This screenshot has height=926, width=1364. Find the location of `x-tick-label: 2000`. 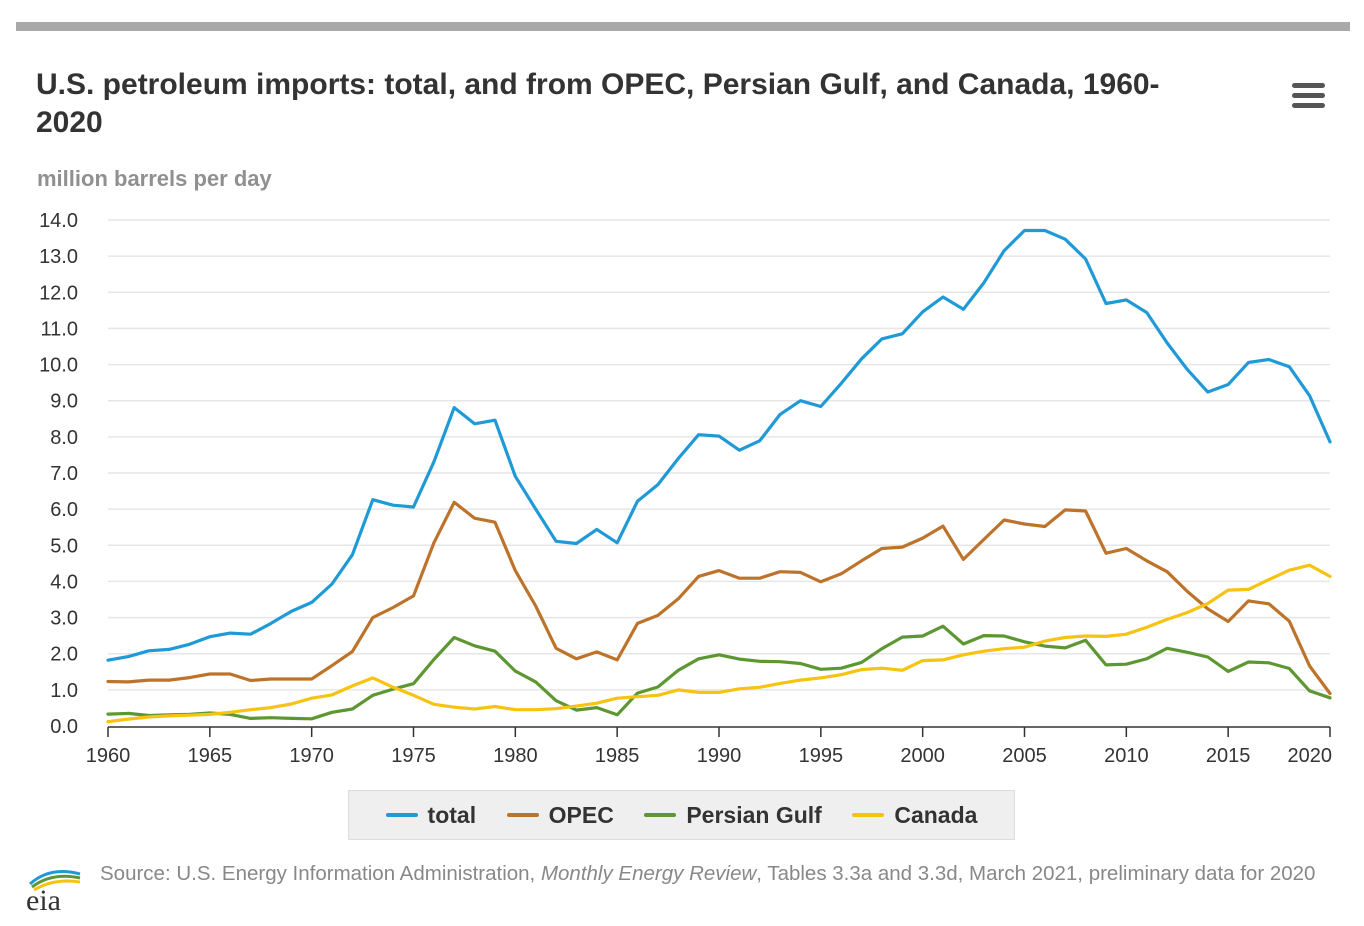

x-tick-label: 2000 is located at coordinates (922, 756).